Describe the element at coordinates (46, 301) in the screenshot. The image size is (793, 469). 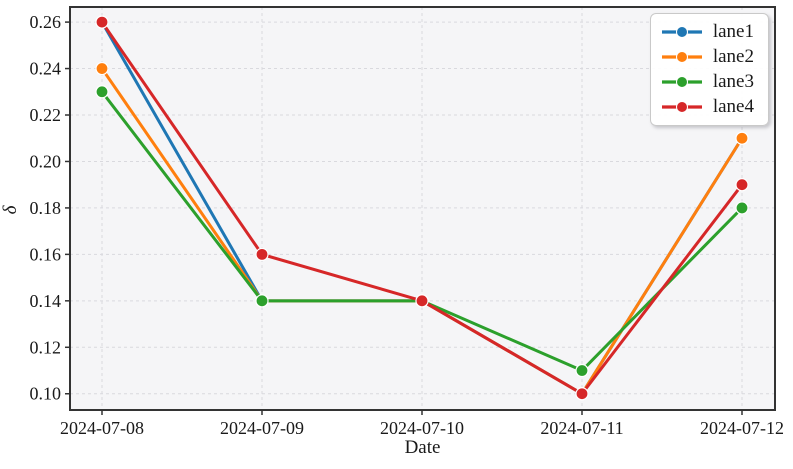
I see `y-tick-label: 0.14` at that location.